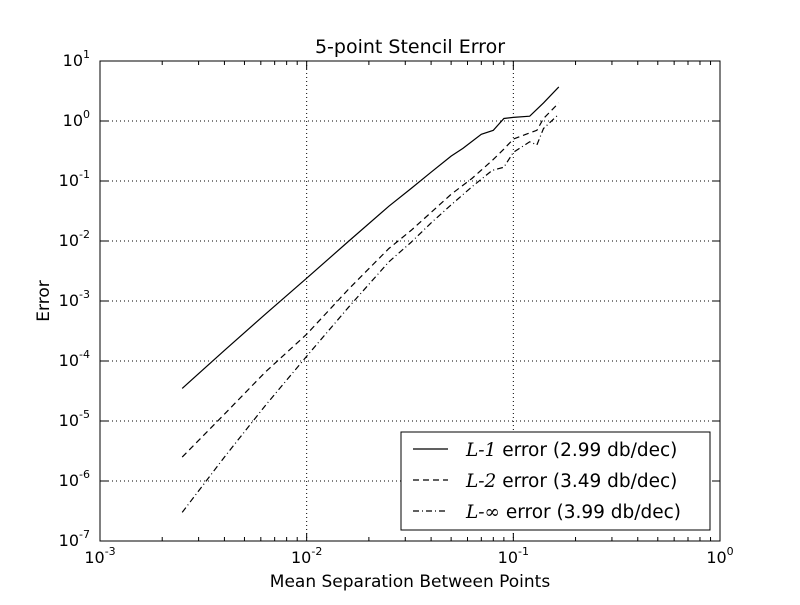 The image size is (800, 605). I want to click on legend-label-1: L-1 error (2.99 db/dec), so click(571, 450).